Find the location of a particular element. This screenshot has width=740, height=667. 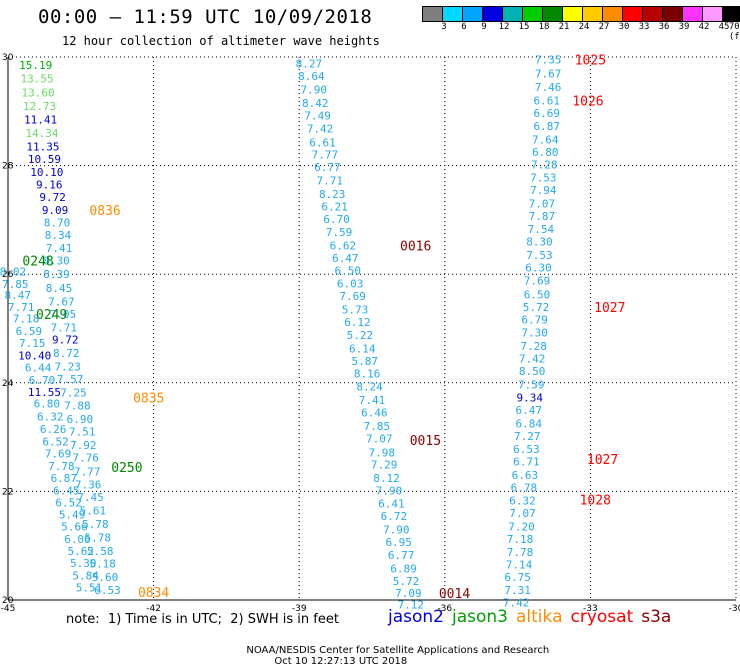

wave-height-label: 5.22 is located at coordinates (360, 335).